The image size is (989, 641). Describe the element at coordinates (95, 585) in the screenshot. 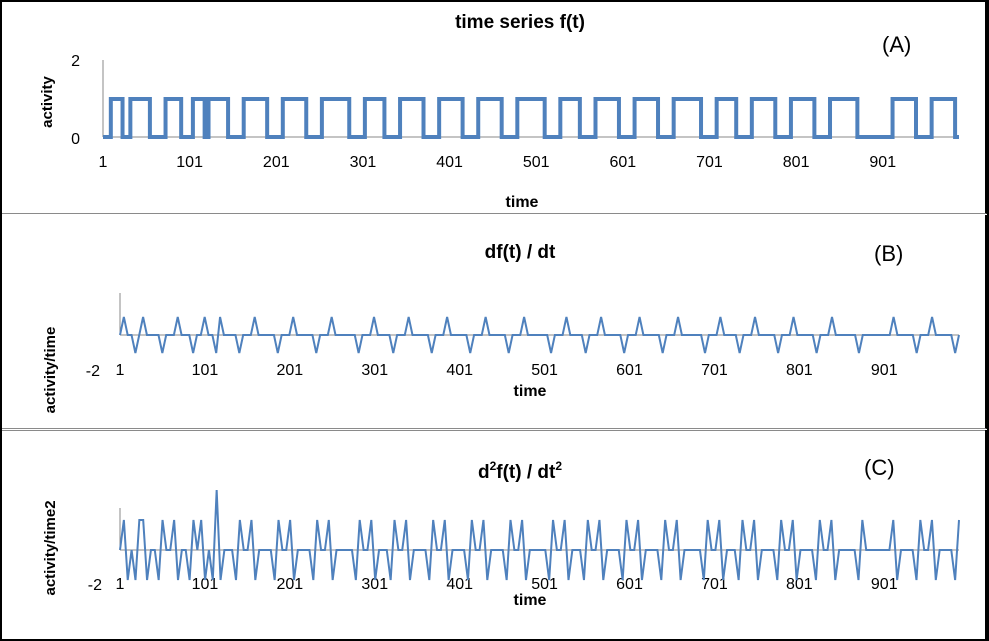

I see `chart-c-y-tick: -2` at that location.